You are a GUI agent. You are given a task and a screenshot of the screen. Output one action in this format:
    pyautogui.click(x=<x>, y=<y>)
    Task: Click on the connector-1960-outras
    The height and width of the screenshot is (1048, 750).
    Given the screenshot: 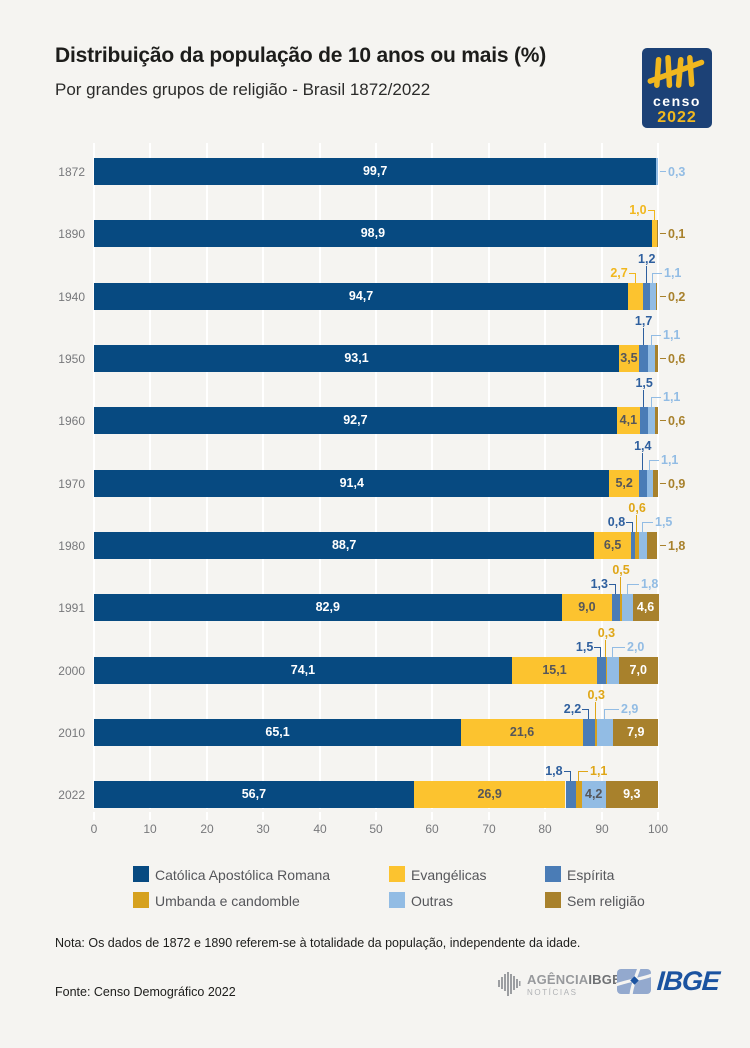 What is the action you would take?
    pyautogui.click(x=651, y=402)
    